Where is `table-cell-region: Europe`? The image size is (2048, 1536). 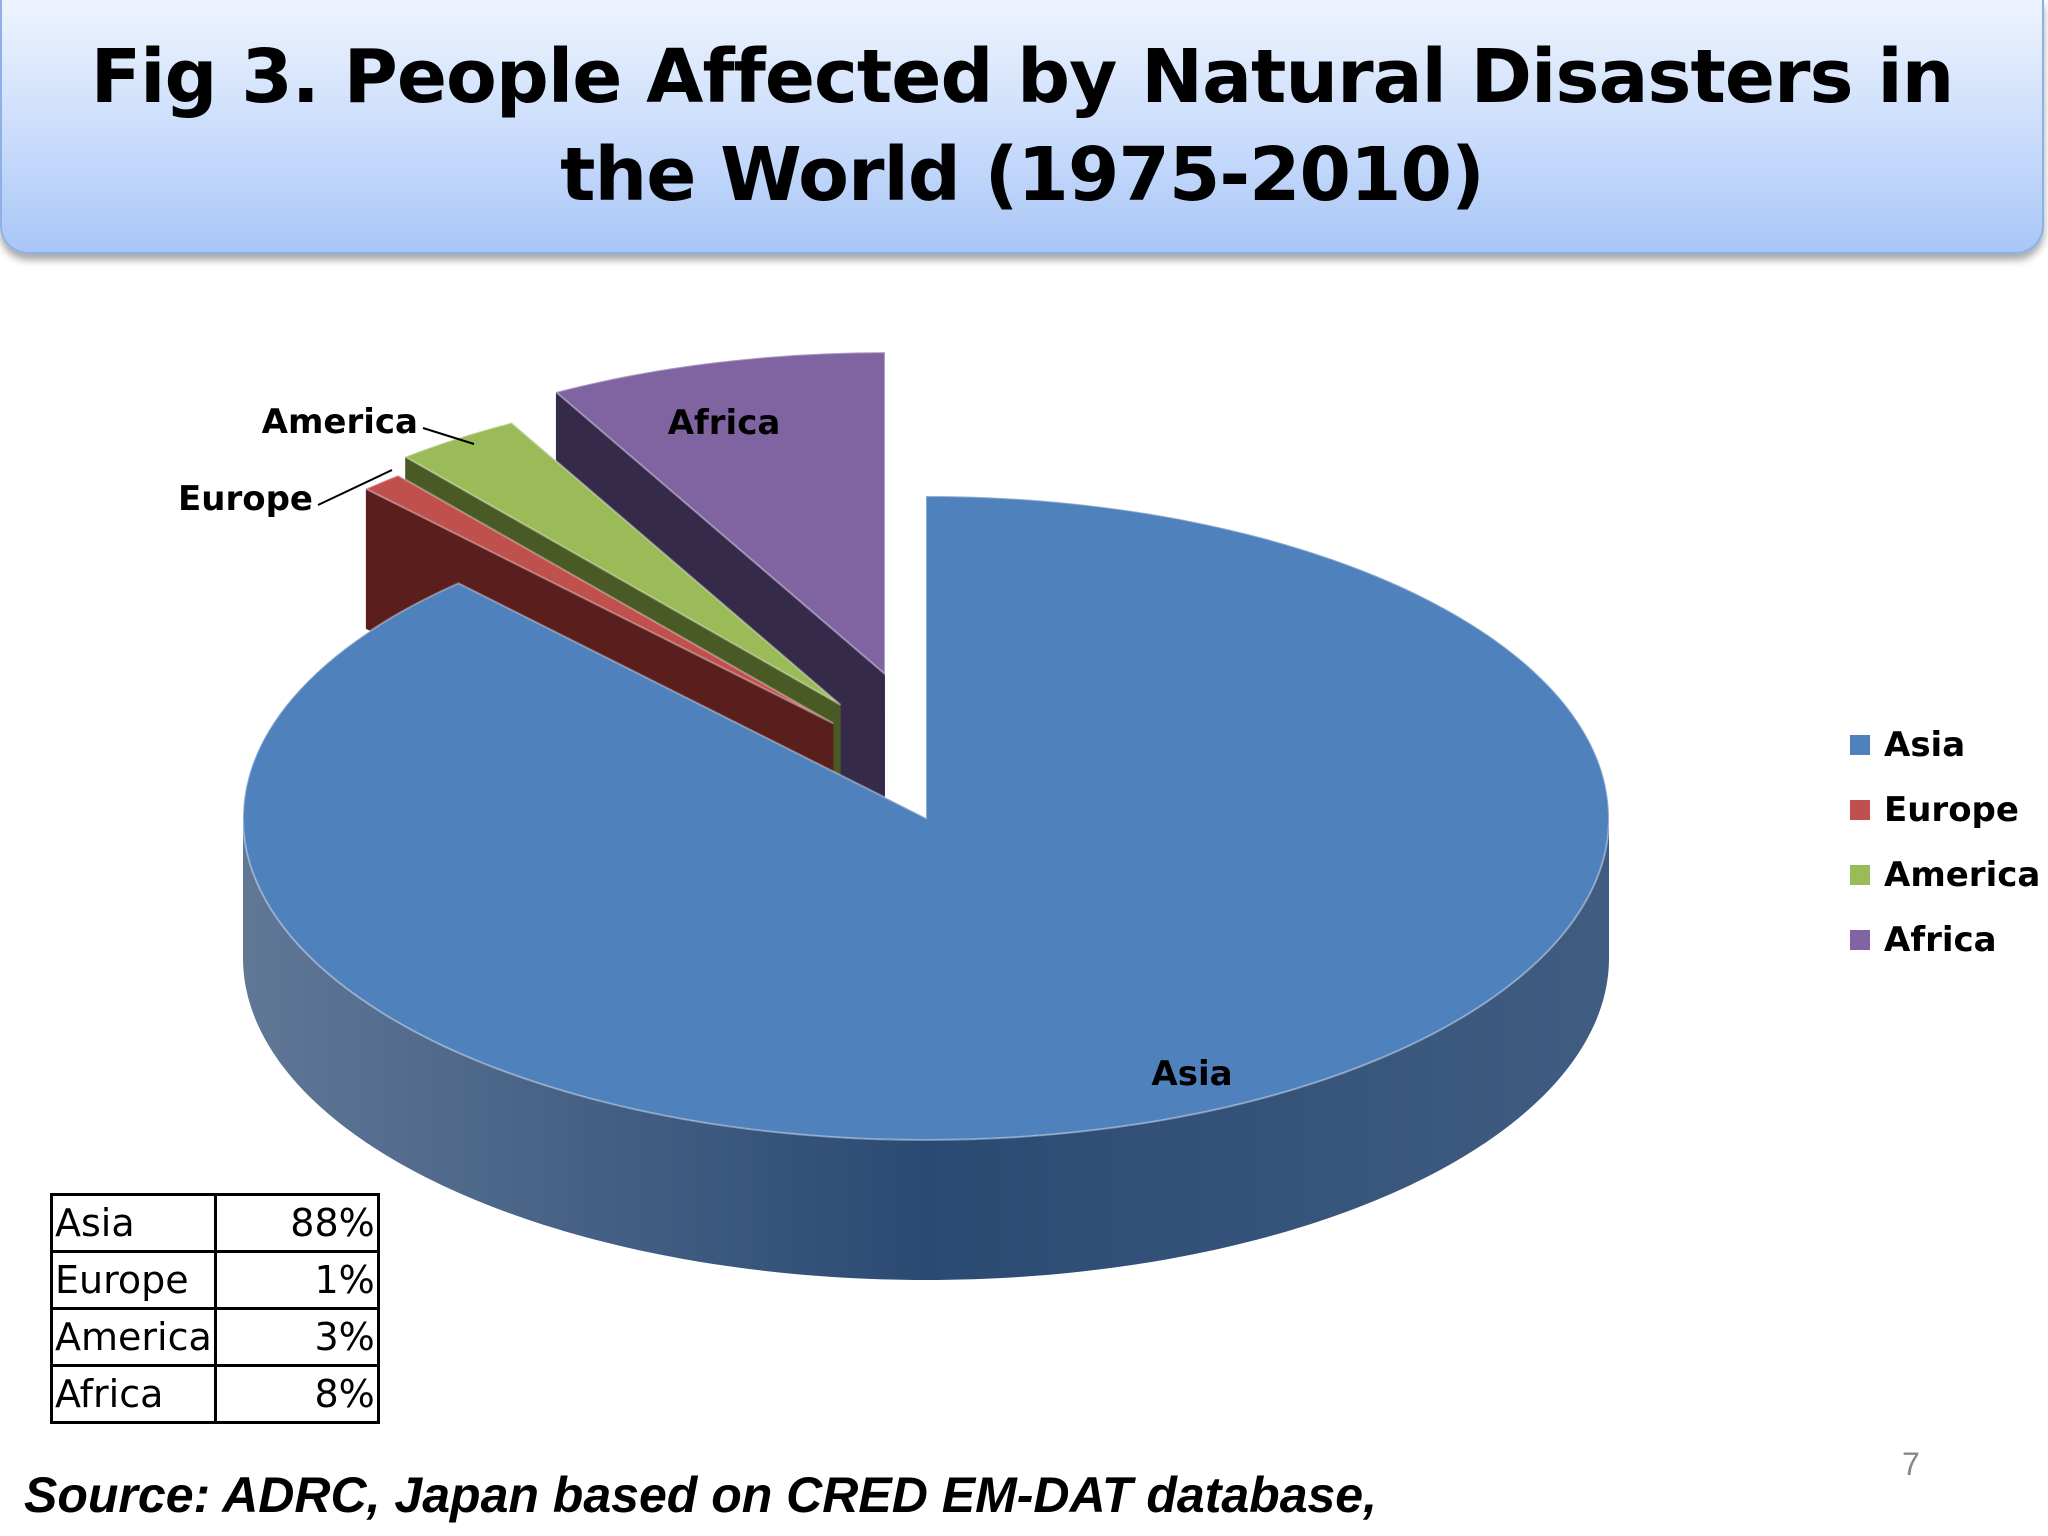 table-cell-region: Europe is located at coordinates (133, 1280).